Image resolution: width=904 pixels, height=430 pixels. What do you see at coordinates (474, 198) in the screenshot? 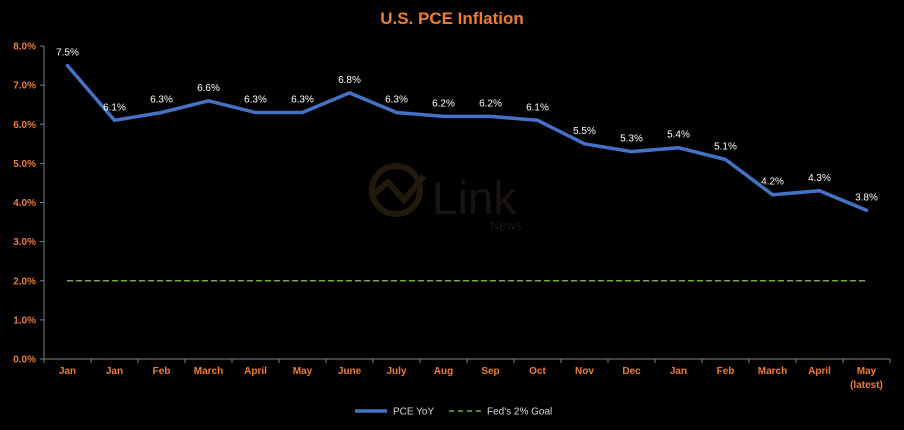
I see `watermark-text: Link` at bounding box center [474, 198].